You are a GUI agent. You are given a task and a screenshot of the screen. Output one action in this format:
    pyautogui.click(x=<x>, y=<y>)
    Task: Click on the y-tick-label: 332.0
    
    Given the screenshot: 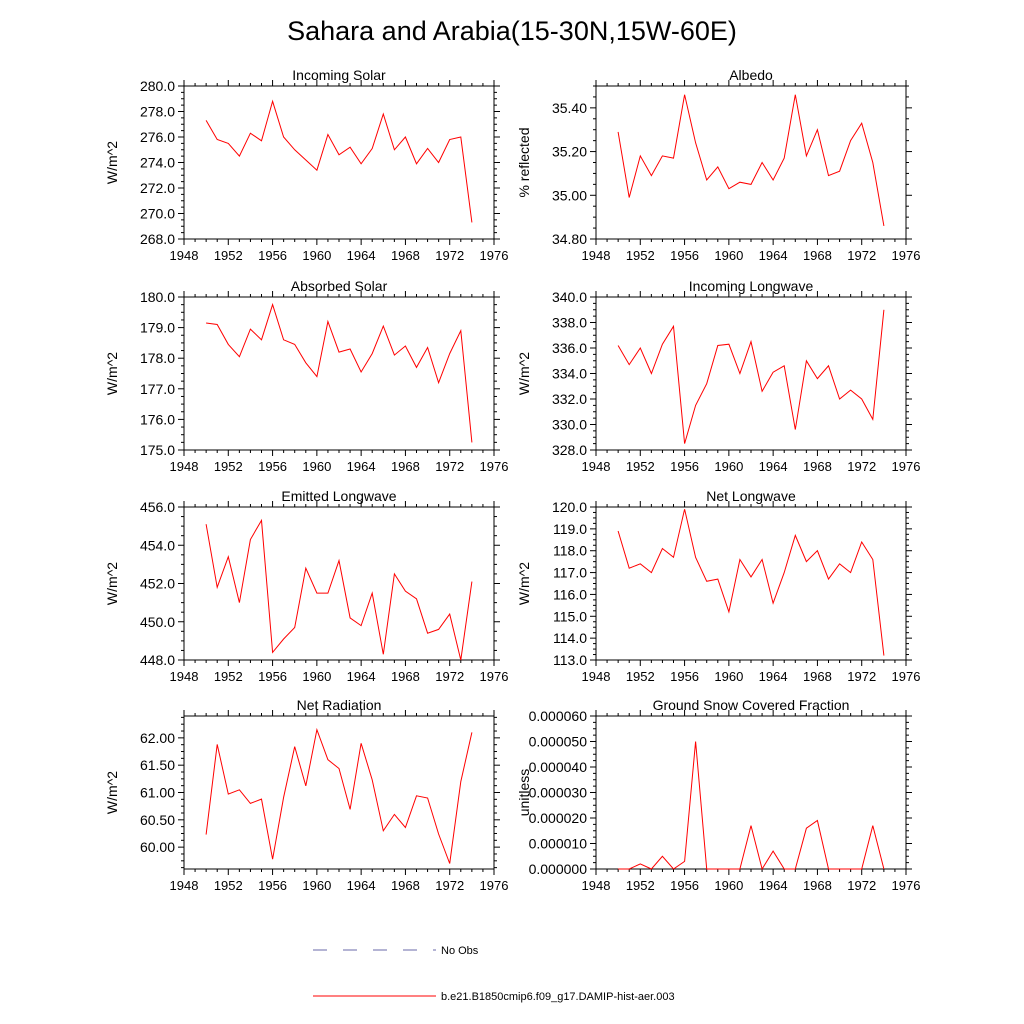 What is the action you would take?
    pyautogui.click(x=569, y=399)
    